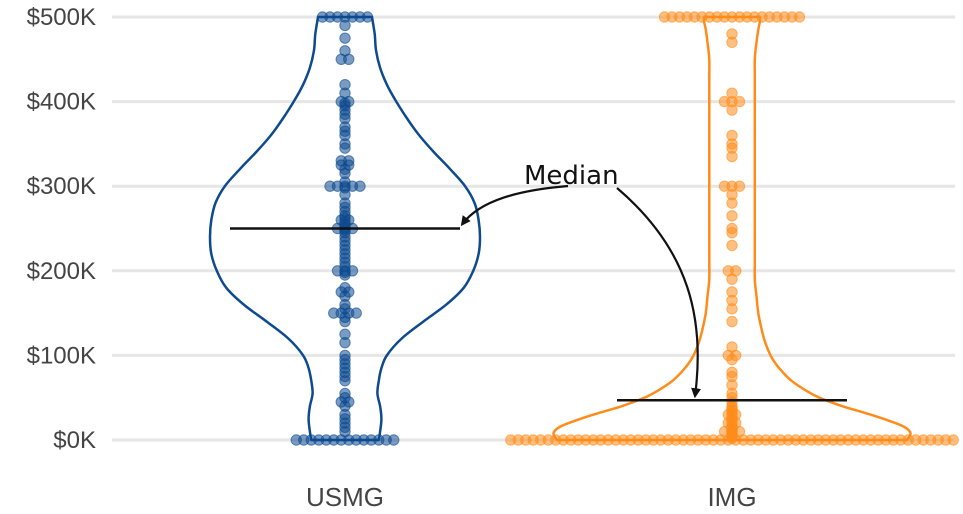 The height and width of the screenshot is (514, 963). I want to click on median-arrow-usmg, so click(514, 205).